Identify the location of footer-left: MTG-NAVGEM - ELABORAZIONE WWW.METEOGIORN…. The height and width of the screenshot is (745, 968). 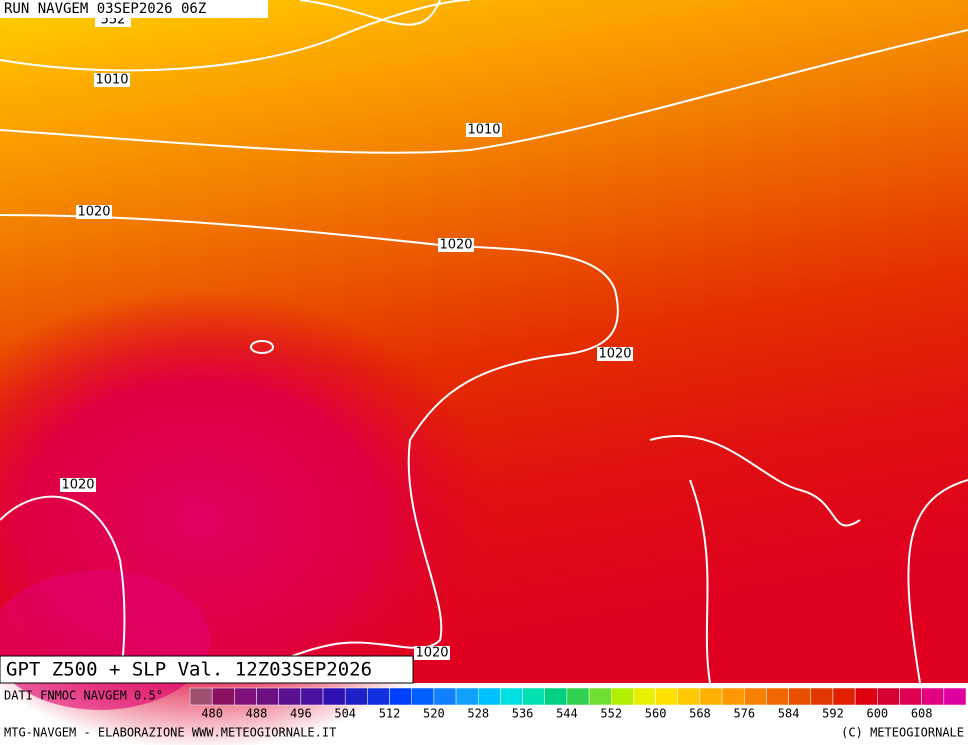
(170, 733).